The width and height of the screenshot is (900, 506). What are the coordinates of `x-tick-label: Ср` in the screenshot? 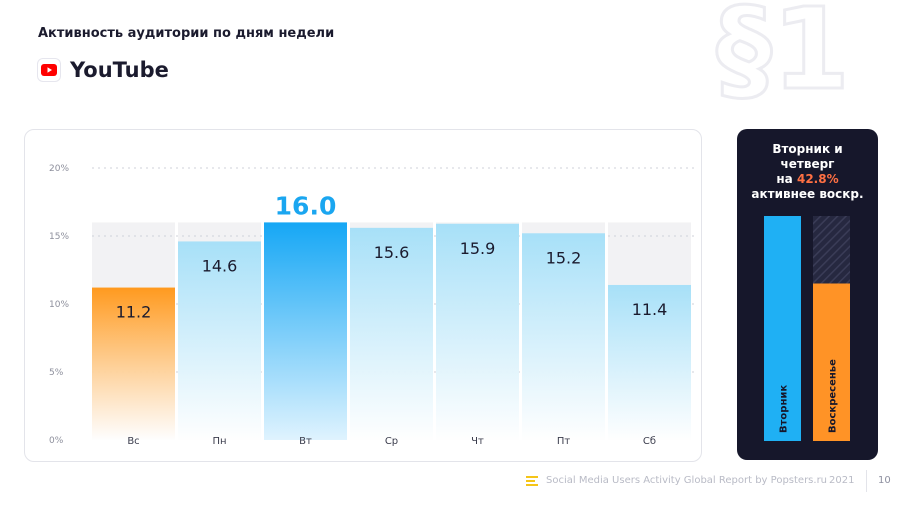 It's located at (391, 441).